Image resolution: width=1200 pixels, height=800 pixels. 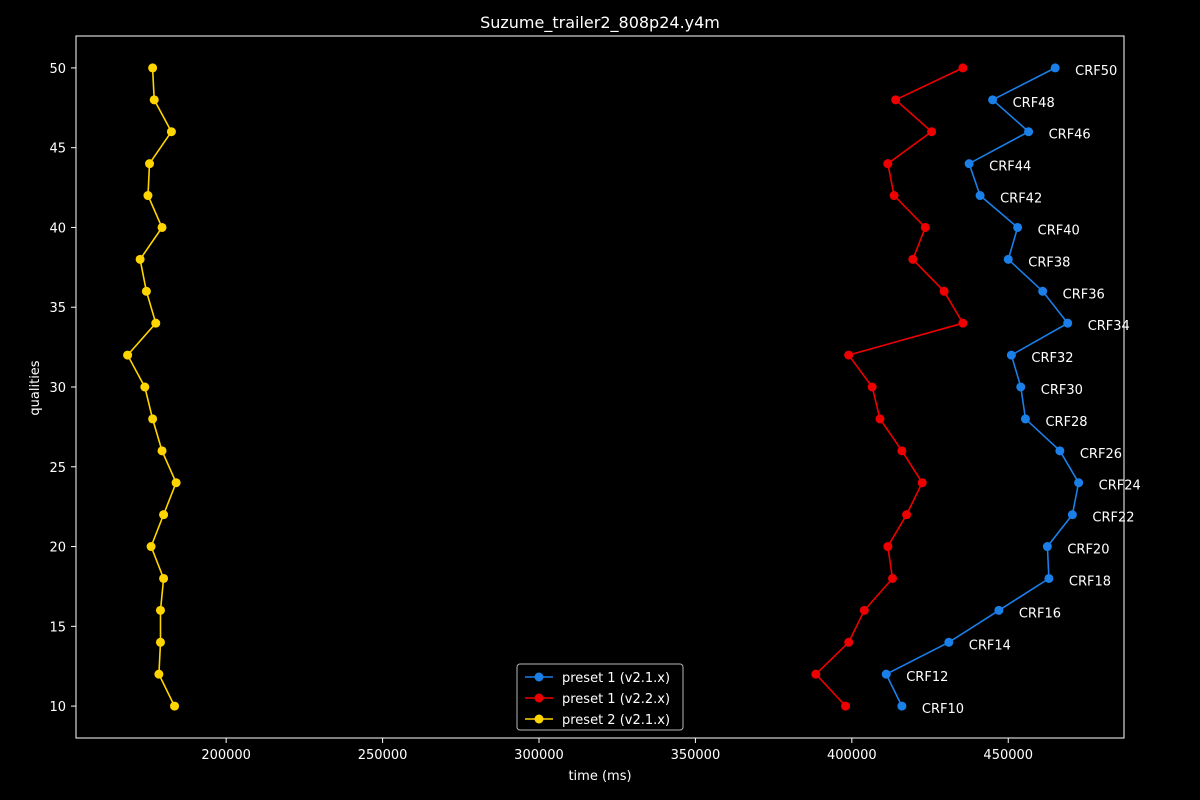 What do you see at coordinates (57, 627) in the screenshot?
I see `y-tick-label: 15` at bounding box center [57, 627].